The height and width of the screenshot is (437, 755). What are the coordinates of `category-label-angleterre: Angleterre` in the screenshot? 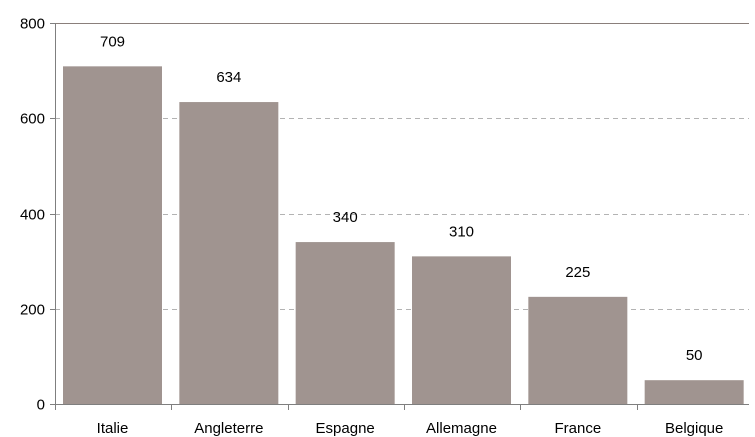 It's located at (228, 428).